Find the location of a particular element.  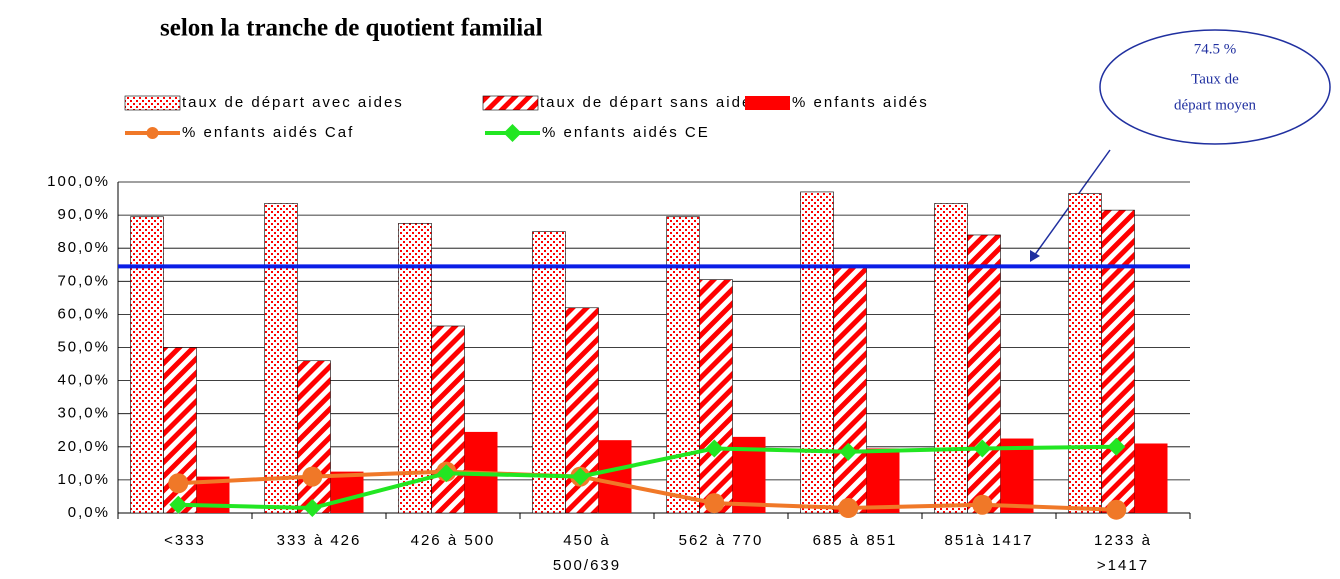

y-tick-label: 70,0% is located at coordinates (83, 280).